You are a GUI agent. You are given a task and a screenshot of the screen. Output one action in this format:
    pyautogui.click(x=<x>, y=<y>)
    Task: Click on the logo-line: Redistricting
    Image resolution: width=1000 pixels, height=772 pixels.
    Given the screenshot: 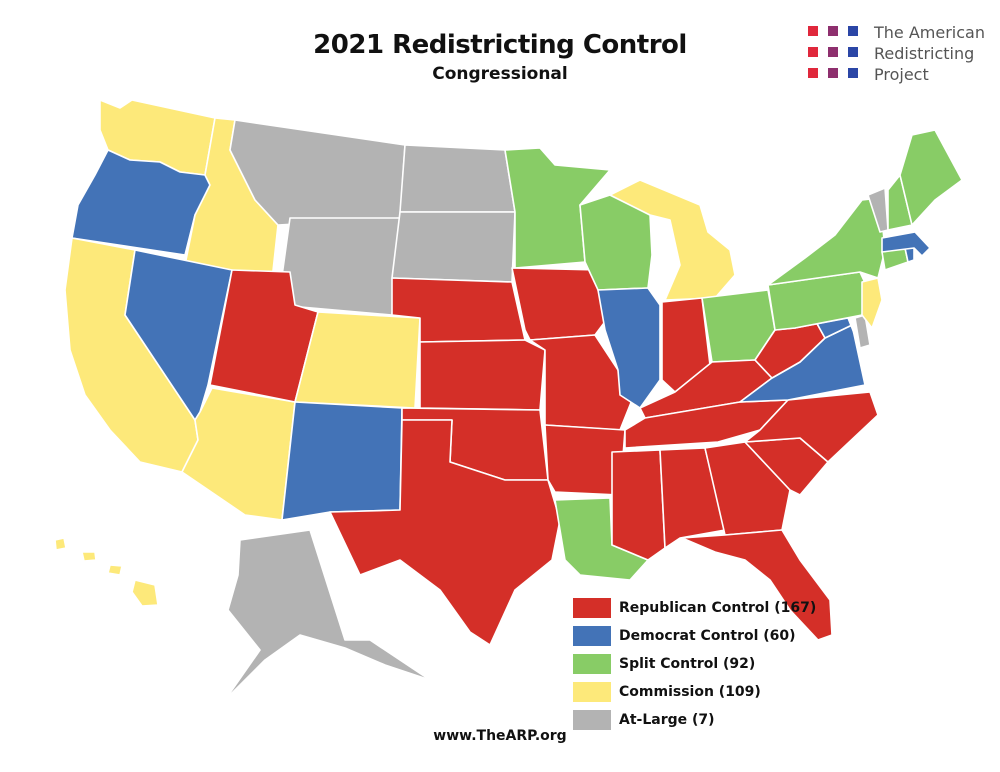 What is the action you would take?
    pyautogui.click(x=924, y=53)
    